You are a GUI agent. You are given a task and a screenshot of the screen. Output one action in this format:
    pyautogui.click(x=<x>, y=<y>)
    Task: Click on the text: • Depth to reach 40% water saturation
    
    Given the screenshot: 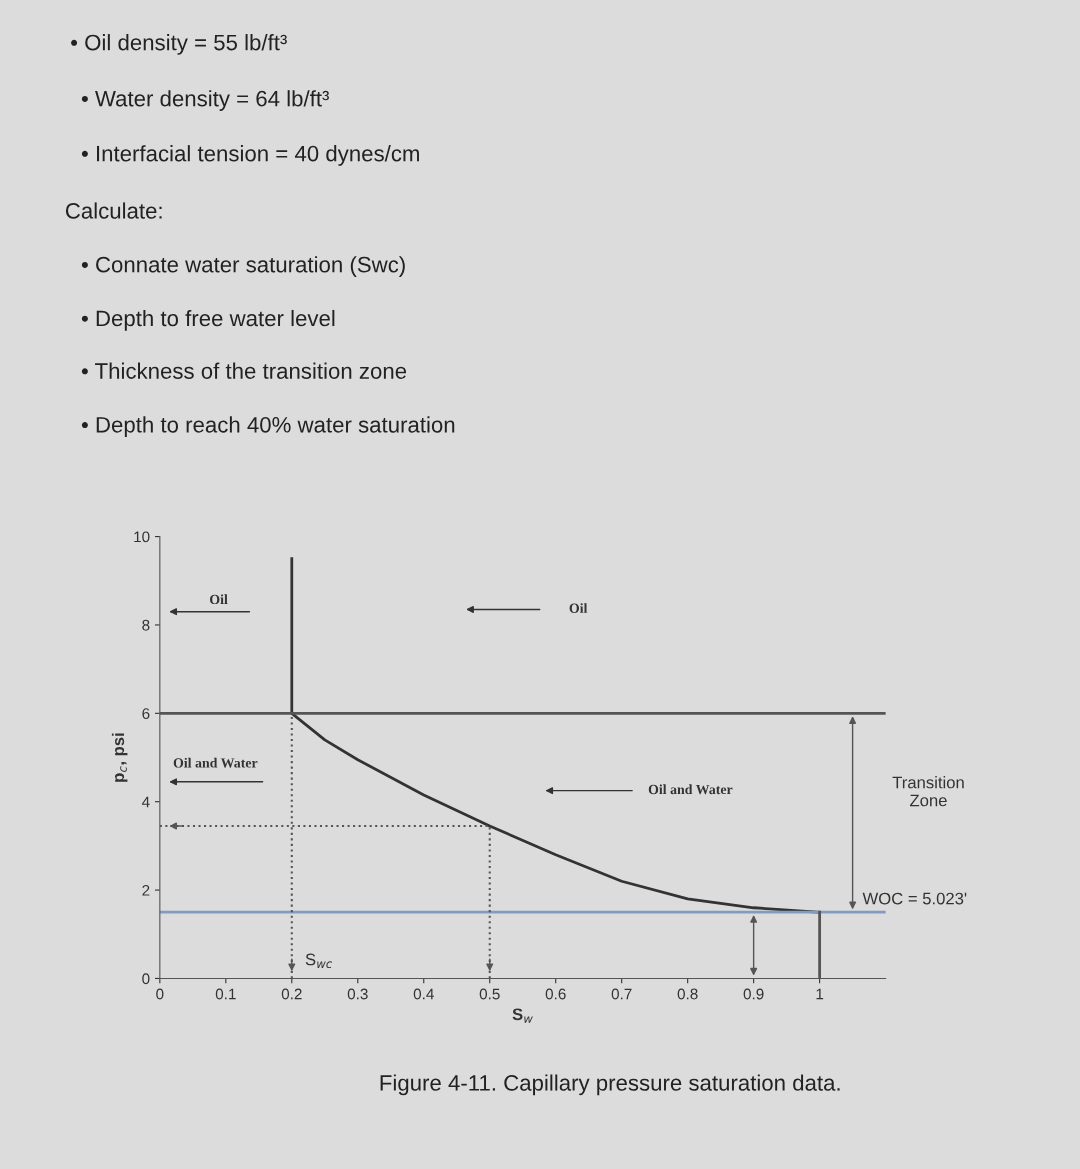 What is the action you would take?
    pyautogui.click(x=268, y=427)
    